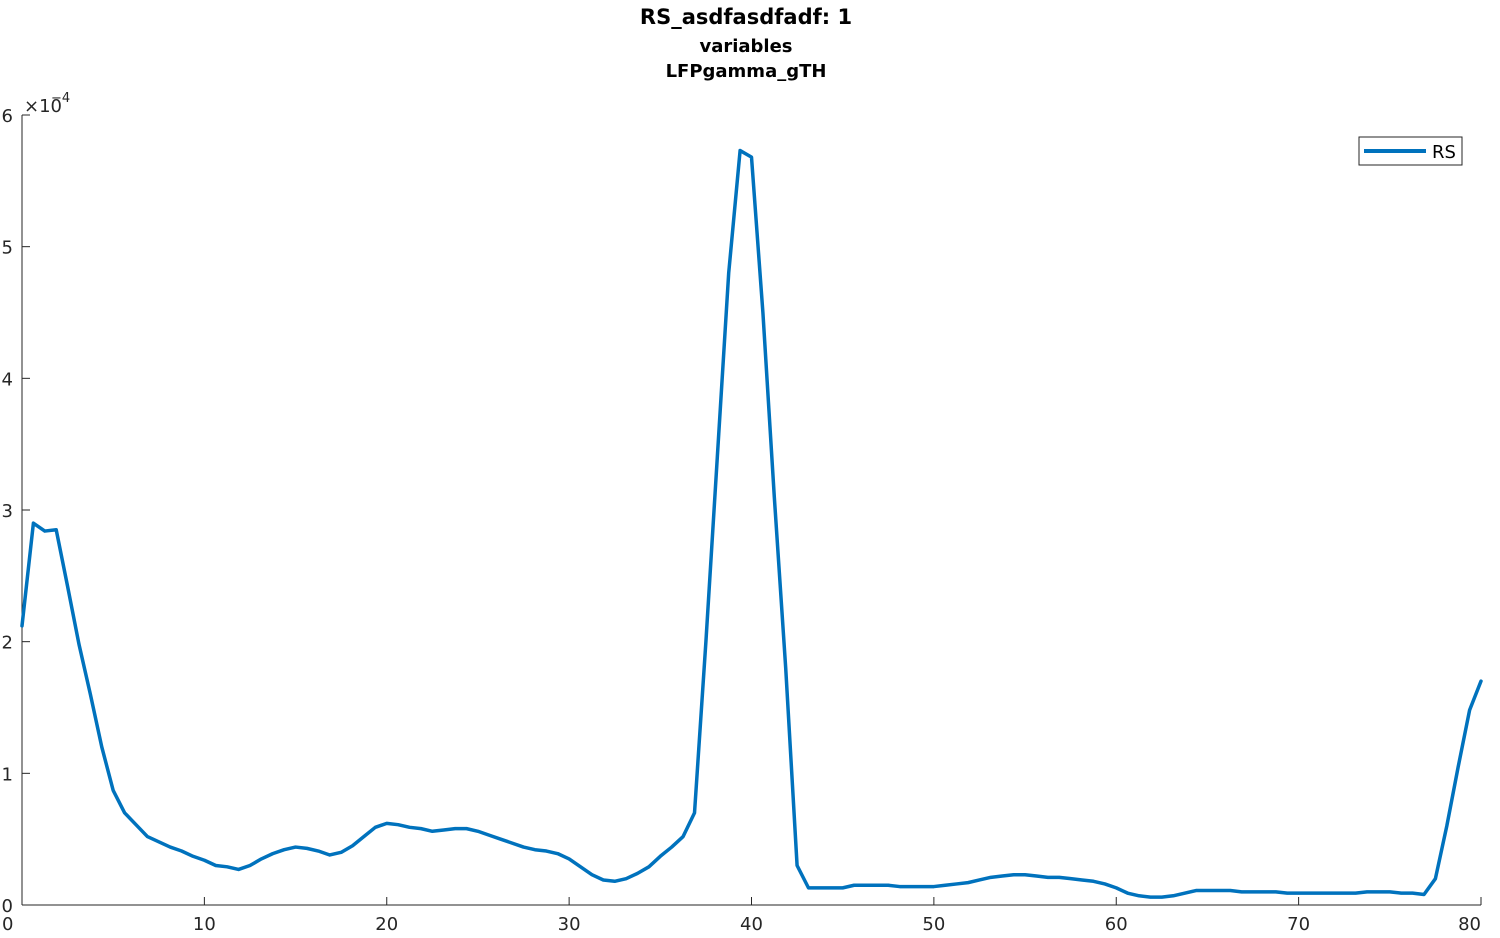  What do you see at coordinates (16, 511) in the screenshot?
I see `y-axis-ticks: 0 1 2 3 4 5 6` at bounding box center [16, 511].